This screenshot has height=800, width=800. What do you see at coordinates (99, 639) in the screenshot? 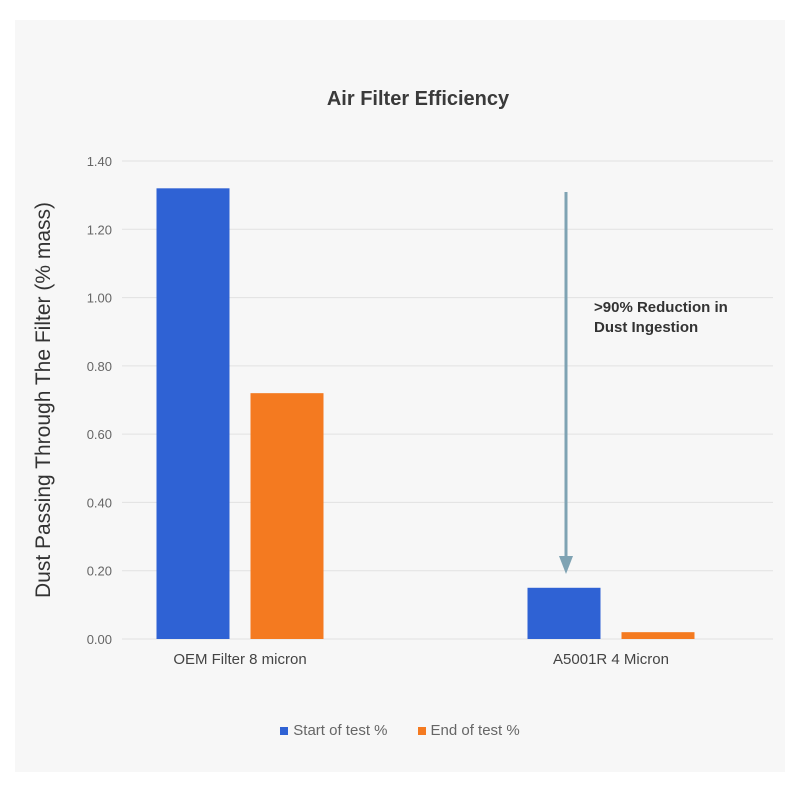
I see `y-tick-label: 0.00` at bounding box center [99, 639].